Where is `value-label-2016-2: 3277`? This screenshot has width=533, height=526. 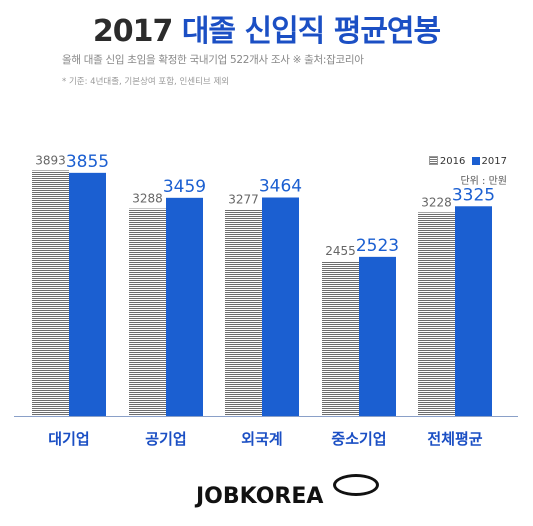
value-label-2016-2: 3277 is located at coordinates (243, 199).